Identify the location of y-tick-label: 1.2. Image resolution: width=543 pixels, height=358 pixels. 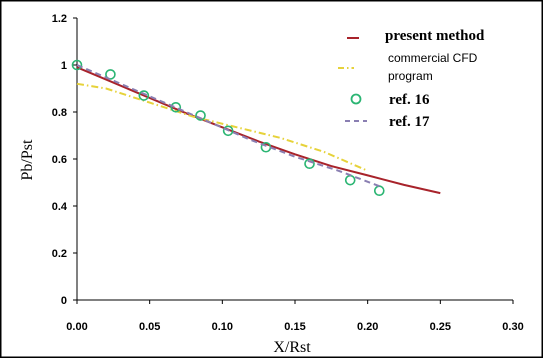
(59, 19).